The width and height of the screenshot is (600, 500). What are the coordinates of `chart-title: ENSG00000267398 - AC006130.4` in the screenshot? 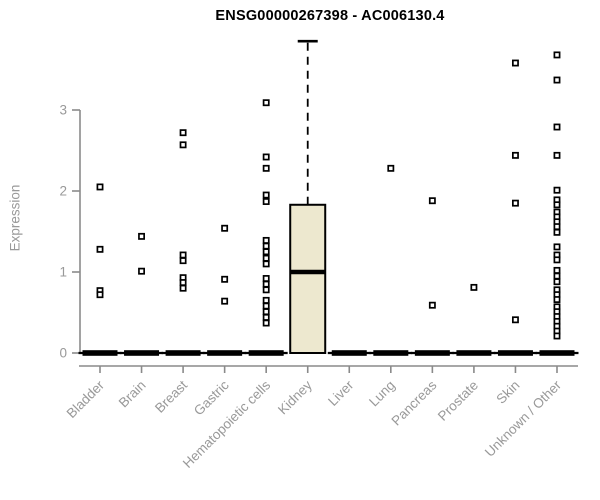 It's located at (330, 16).